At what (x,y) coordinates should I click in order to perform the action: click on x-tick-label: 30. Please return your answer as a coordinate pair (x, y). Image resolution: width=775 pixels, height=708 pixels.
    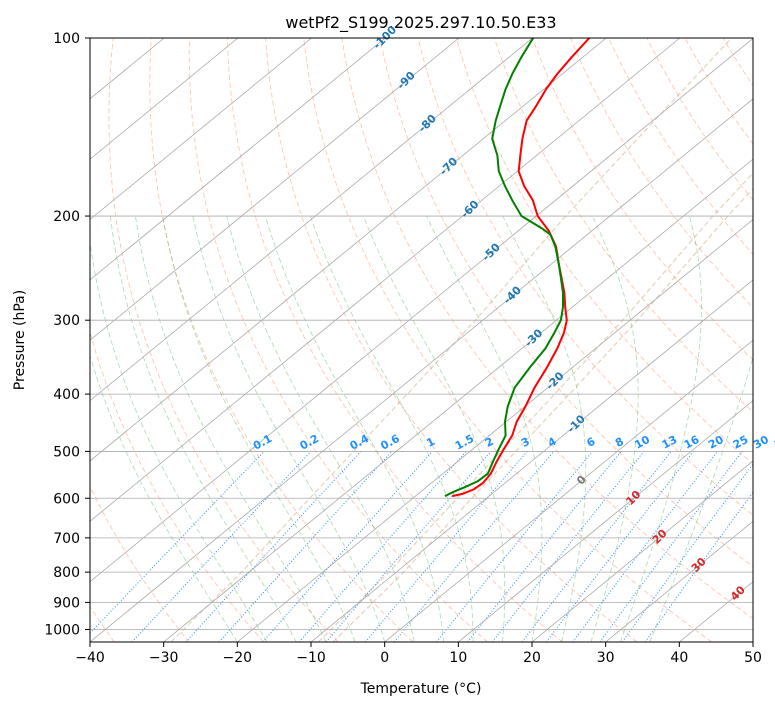
    Looking at the image, I should click on (606, 658).